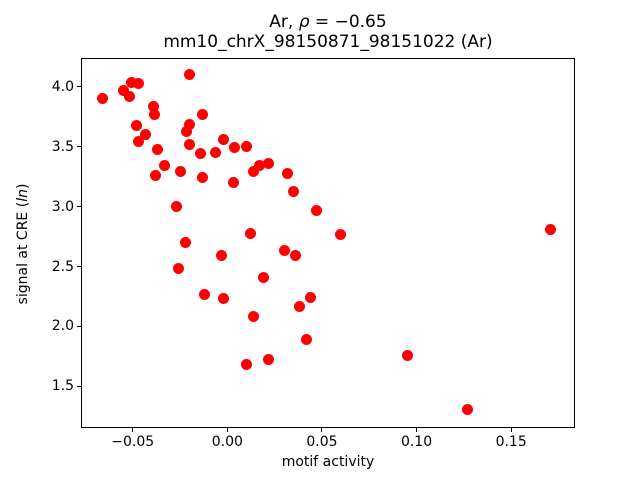  I want to click on y-axis-label: signal at CRE (ln), so click(23, 244).